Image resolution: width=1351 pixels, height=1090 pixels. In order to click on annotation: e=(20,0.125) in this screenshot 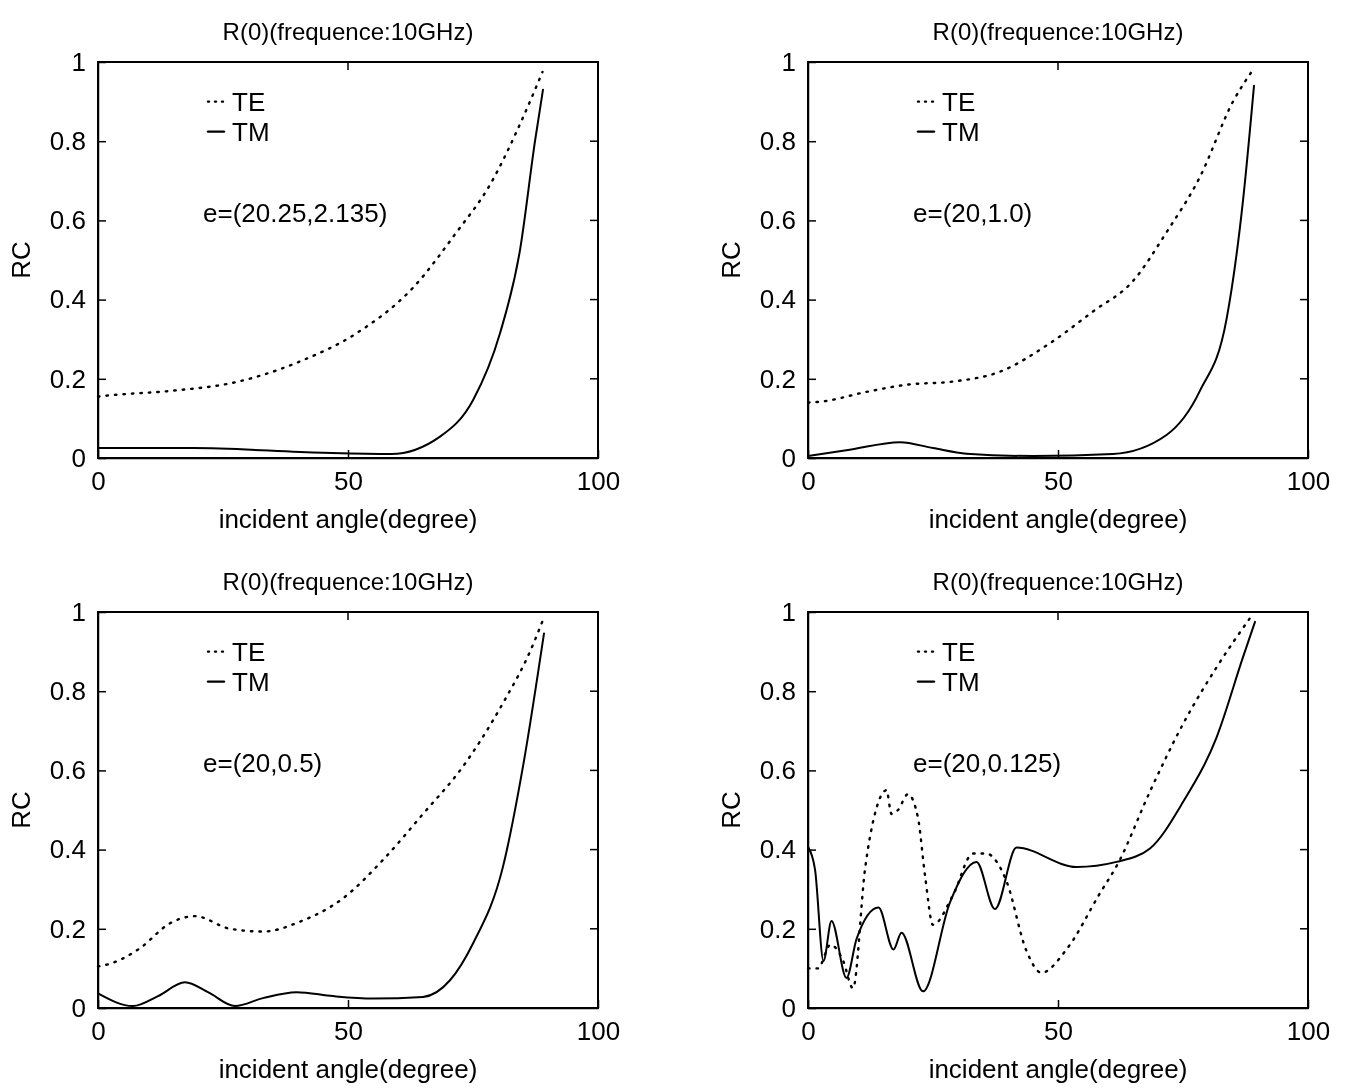, I will do `click(987, 762)`.